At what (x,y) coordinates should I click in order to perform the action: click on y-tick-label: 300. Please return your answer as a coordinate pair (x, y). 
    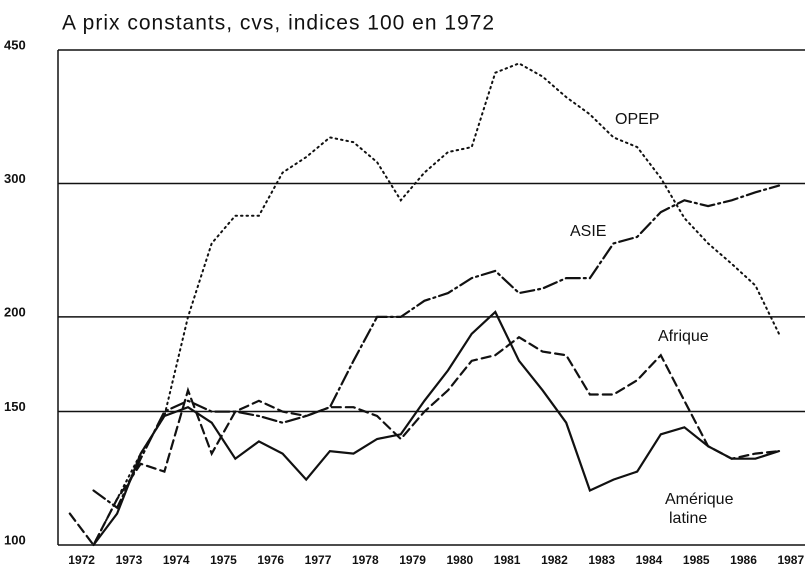
    Looking at the image, I should click on (15, 178).